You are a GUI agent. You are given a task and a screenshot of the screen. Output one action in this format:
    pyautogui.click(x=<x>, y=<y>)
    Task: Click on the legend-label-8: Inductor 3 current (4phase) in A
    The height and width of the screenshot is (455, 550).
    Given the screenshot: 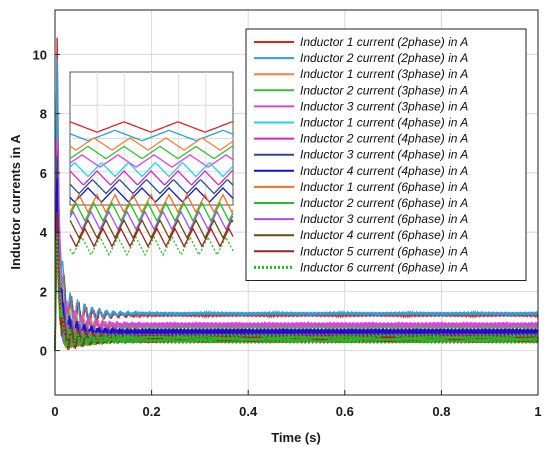 What is the action you would take?
    pyautogui.click(x=384, y=155)
    